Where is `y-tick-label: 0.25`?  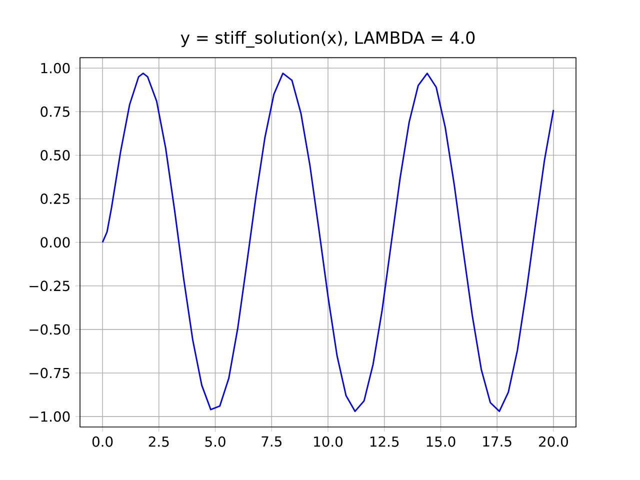 y-tick-label: 0.25 is located at coordinates (55, 199).